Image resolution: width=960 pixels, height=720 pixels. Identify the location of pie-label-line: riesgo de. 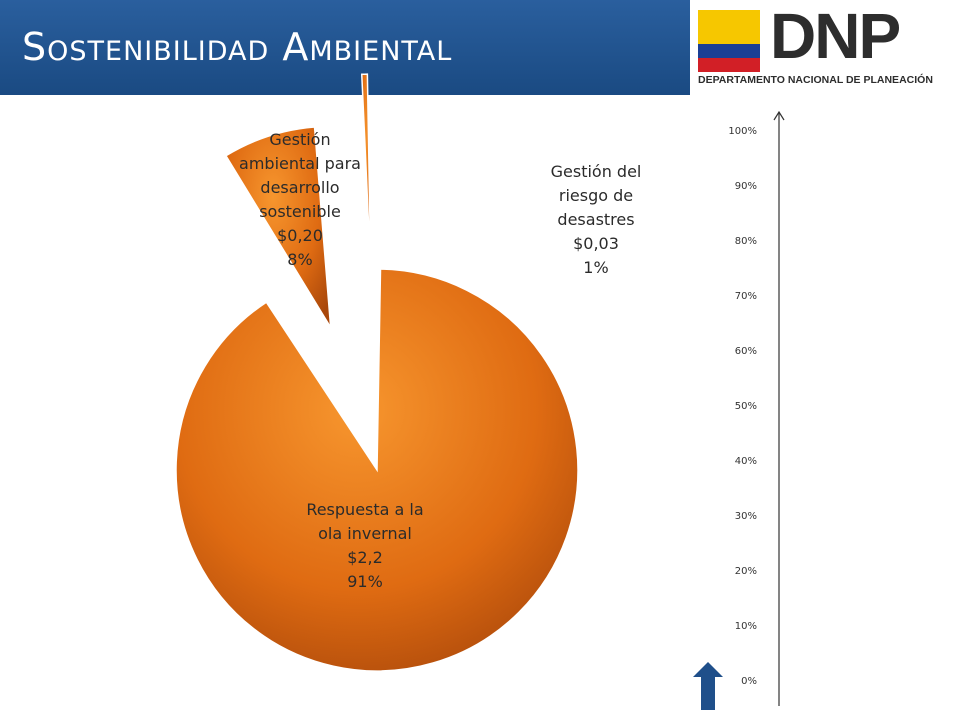
(596, 195).